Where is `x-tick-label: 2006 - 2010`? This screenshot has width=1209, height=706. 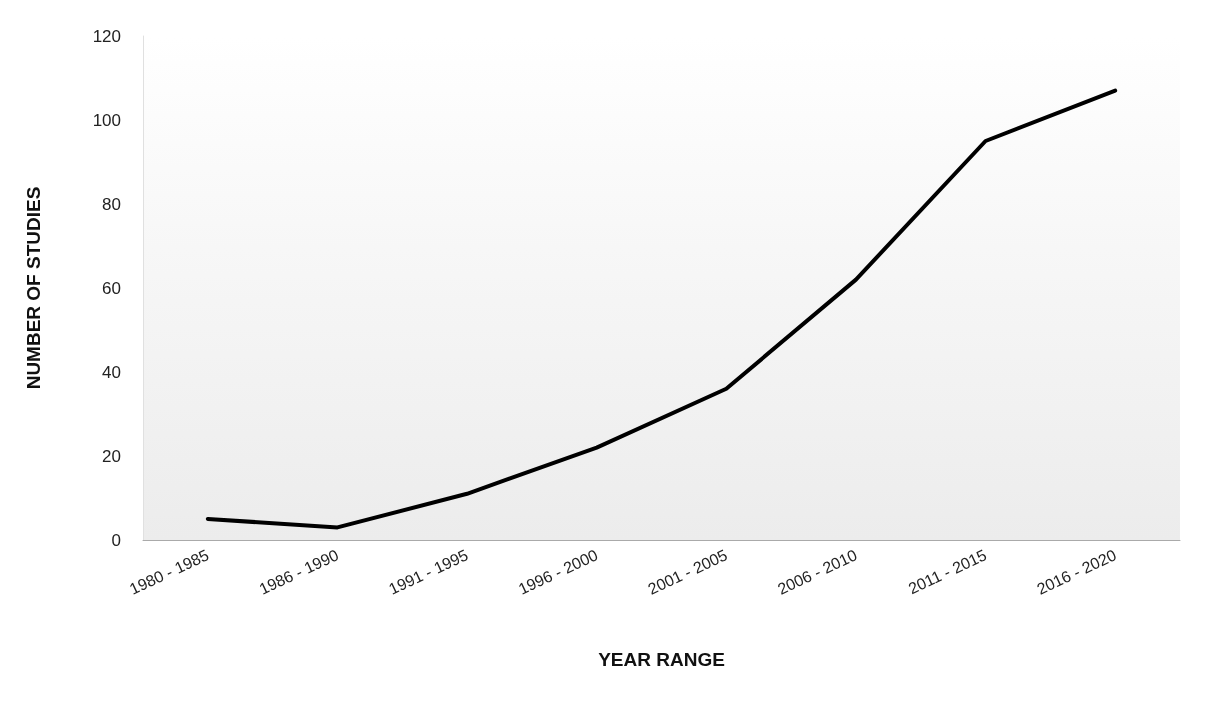
x-tick-label: 2006 - 2010 is located at coordinates (817, 572).